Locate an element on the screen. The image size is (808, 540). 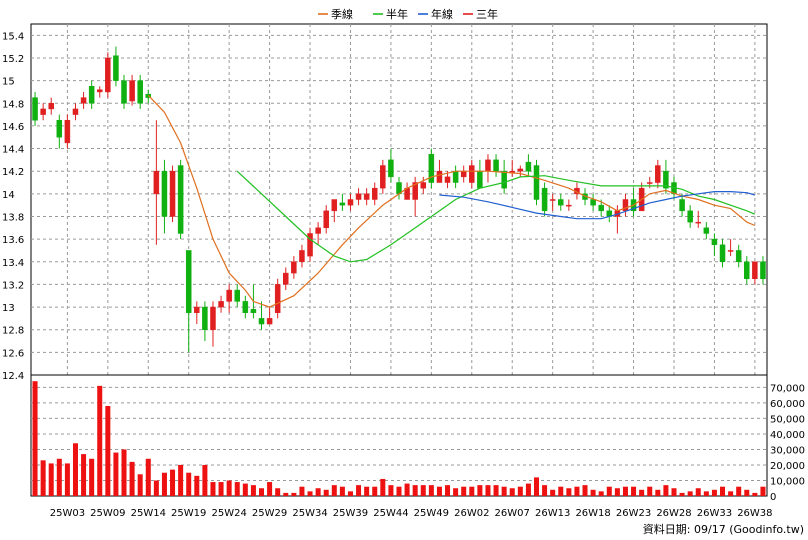
x-tick-label: 26W38 is located at coordinates (754, 513).